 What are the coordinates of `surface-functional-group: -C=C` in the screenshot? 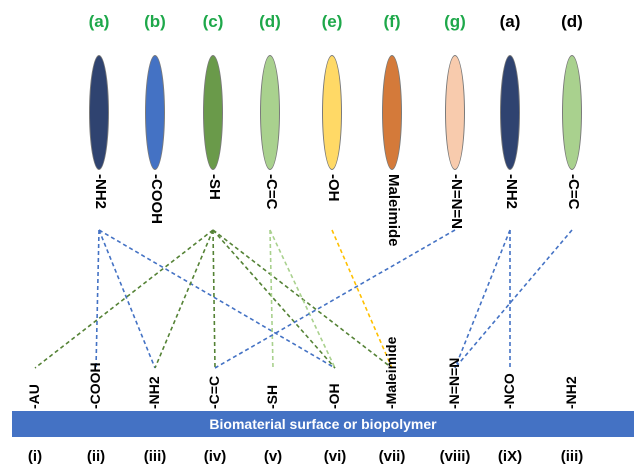 It's located at (214, 392).